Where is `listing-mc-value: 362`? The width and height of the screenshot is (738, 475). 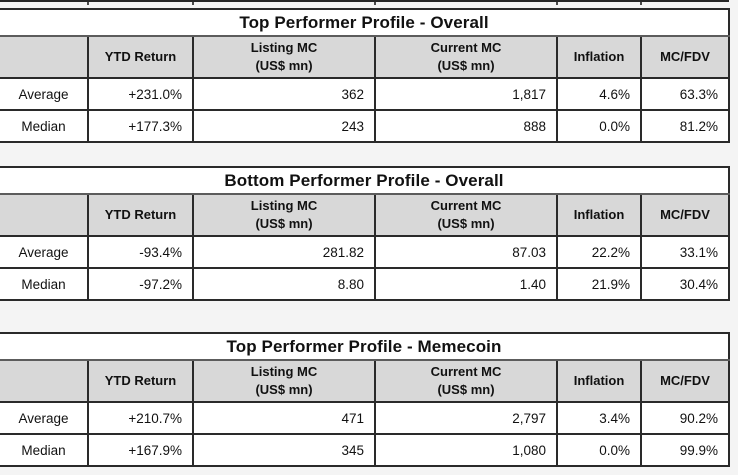
listing-mc-value: 362 is located at coordinates (284, 94).